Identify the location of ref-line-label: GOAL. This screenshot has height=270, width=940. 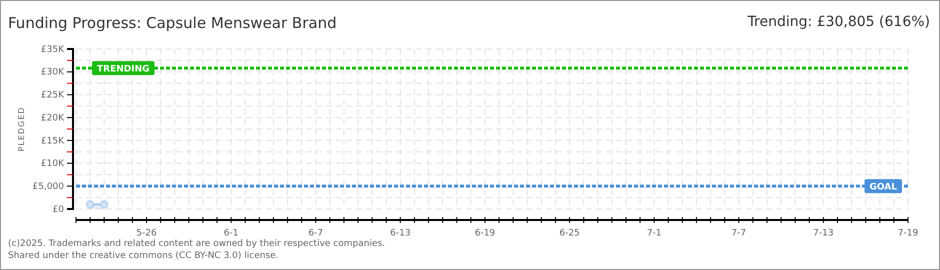
(884, 187).